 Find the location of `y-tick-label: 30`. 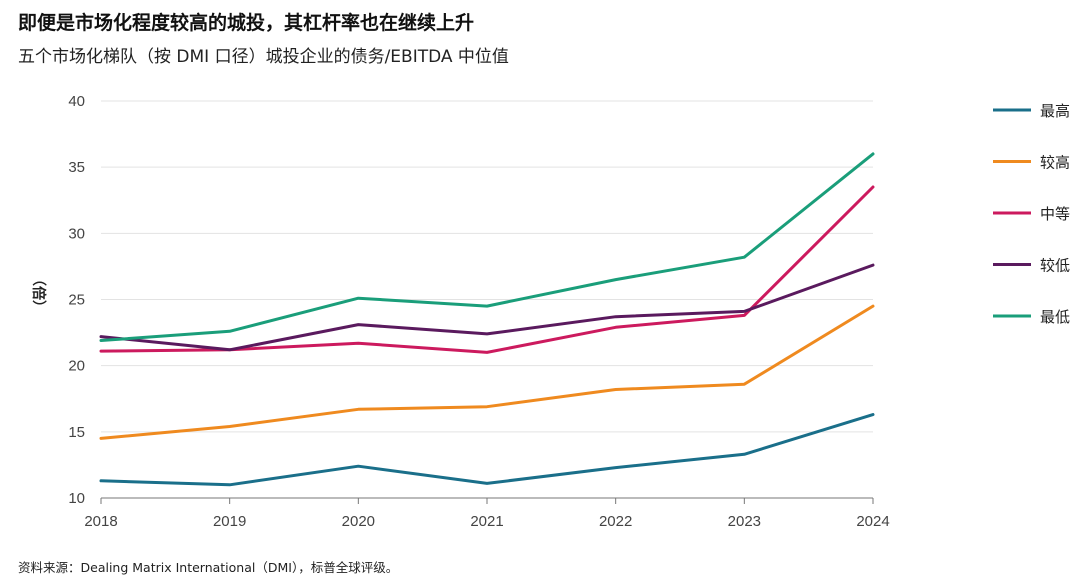

y-tick-label: 30 is located at coordinates (76, 233).